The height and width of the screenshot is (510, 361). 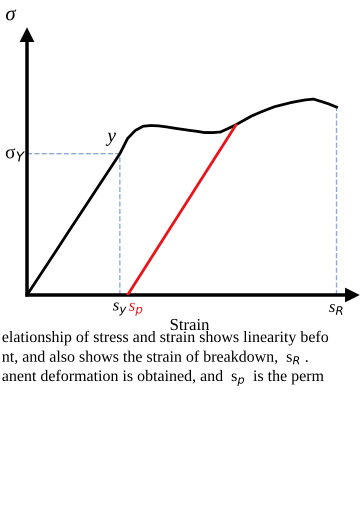 I want to click on text: nt, and also shows the strain of breakdown, s$_{R}$ ., so click(x=155, y=357).